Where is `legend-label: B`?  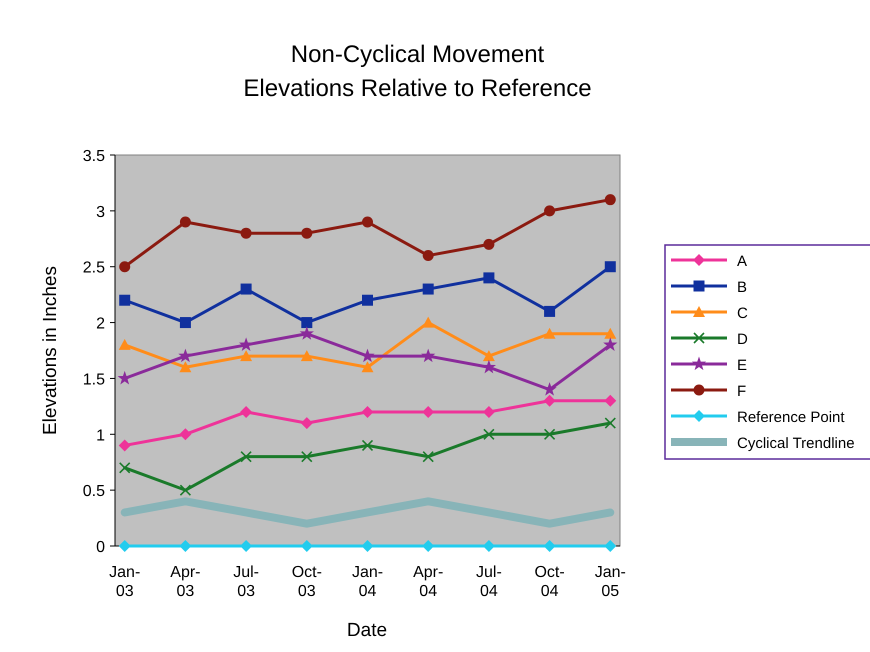
legend-label: B is located at coordinates (742, 287).